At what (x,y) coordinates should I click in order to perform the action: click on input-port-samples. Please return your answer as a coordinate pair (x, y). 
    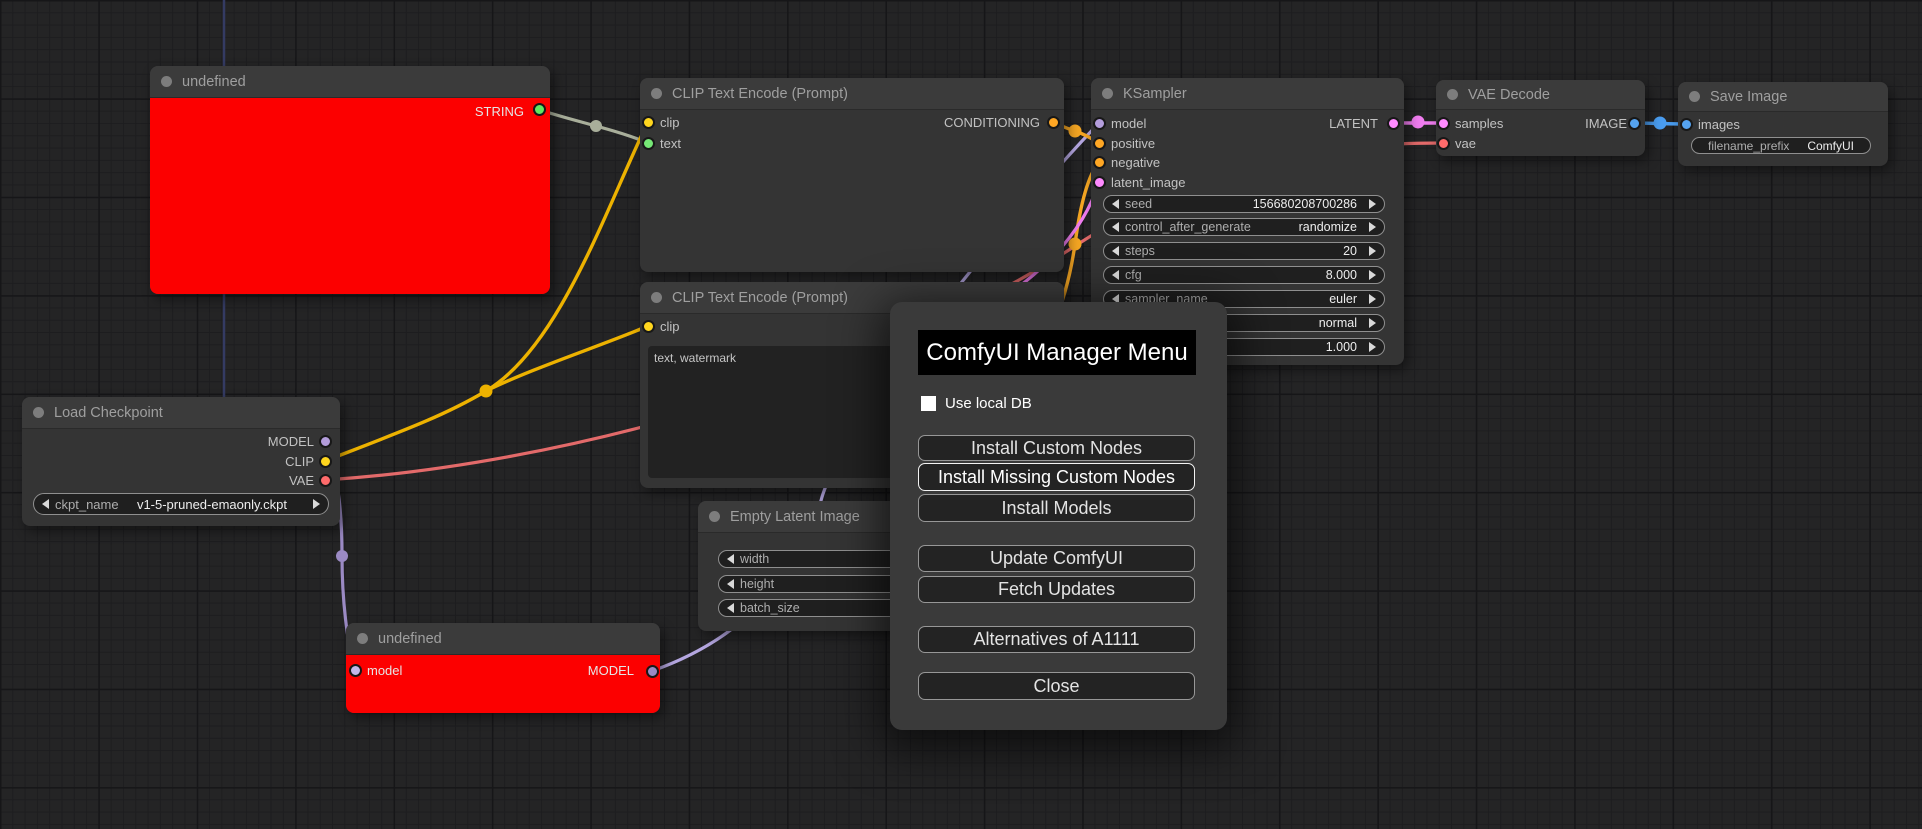
    Looking at the image, I should click on (1443, 123).